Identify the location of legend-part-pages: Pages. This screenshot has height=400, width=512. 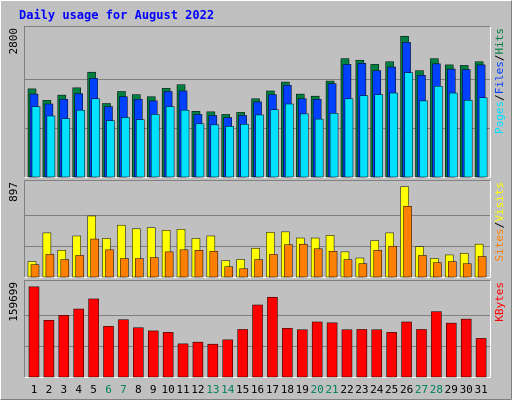
(499, 117).